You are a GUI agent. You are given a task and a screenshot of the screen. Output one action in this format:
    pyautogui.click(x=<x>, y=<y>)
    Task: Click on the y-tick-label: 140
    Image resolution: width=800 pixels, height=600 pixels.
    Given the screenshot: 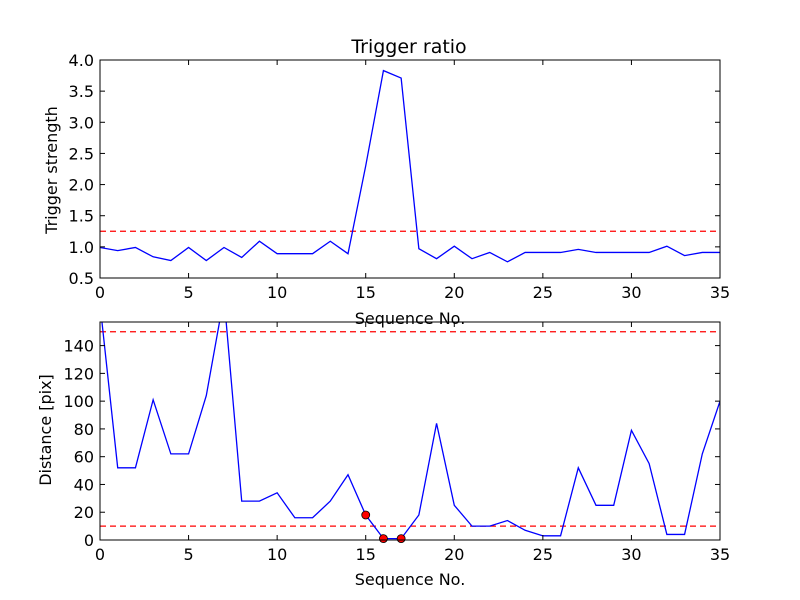 What is the action you would take?
    pyautogui.click(x=78, y=346)
    